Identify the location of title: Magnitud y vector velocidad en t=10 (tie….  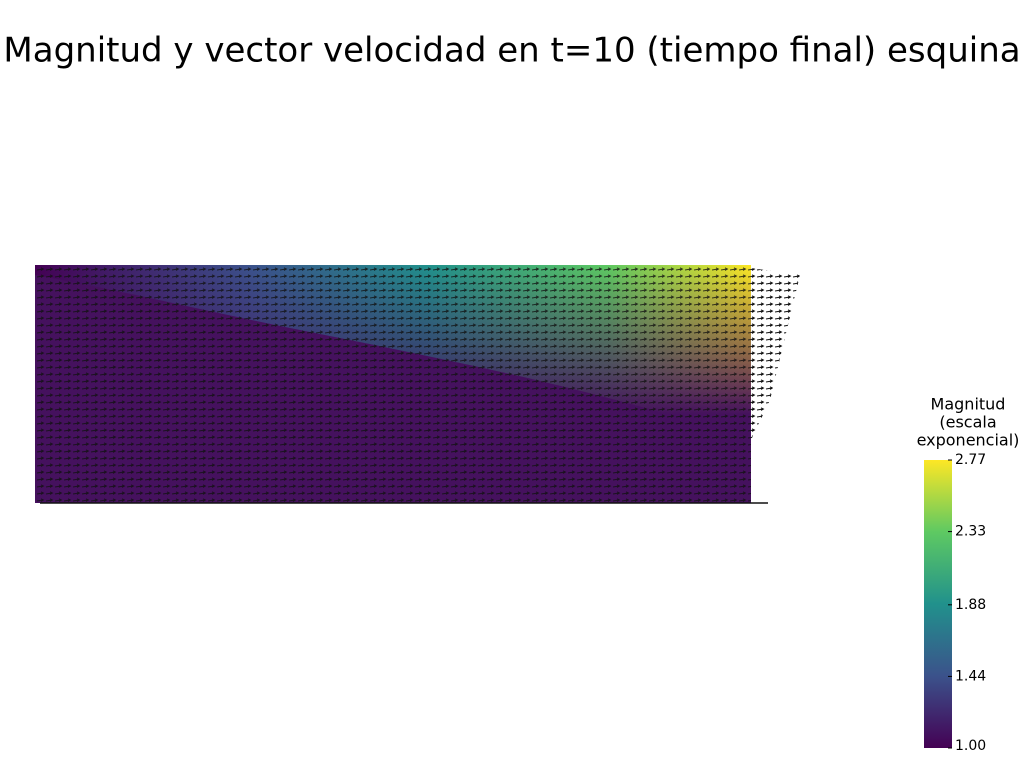
(511, 51).